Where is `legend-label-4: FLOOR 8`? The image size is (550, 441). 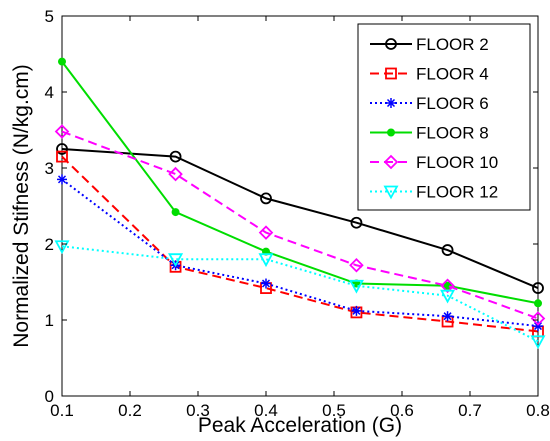 legend-label-4: FLOOR 8 is located at coordinates (452, 133).